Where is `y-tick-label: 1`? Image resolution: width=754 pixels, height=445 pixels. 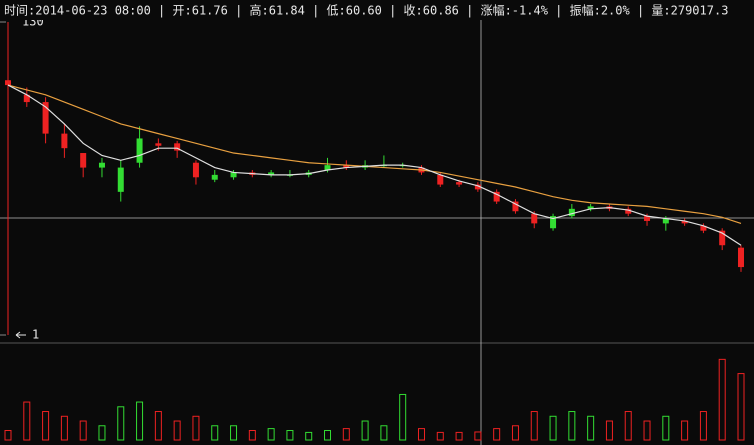
y-tick-label: 1 is located at coordinates (35, 335).